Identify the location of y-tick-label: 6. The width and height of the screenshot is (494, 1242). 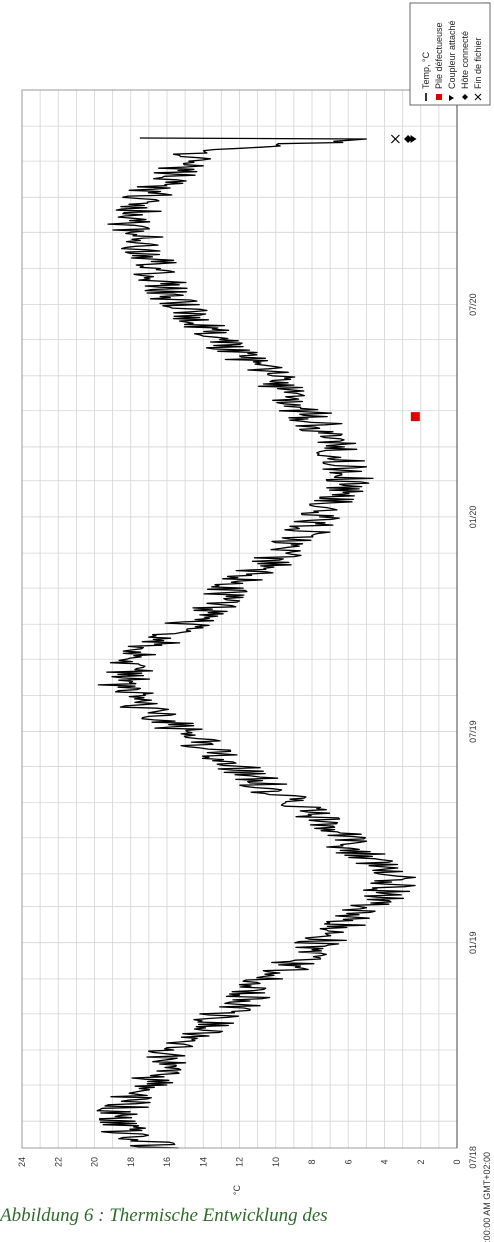
(348, 1161).